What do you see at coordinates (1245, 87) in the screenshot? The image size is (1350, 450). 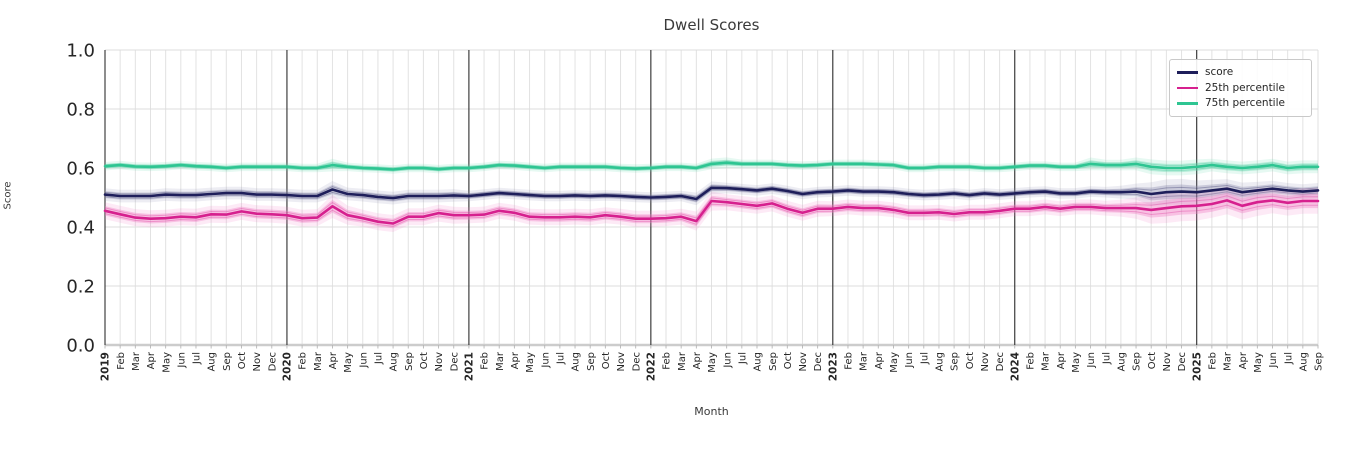 I see `legend-label-25th-percentile: 25th percentile` at bounding box center [1245, 87].